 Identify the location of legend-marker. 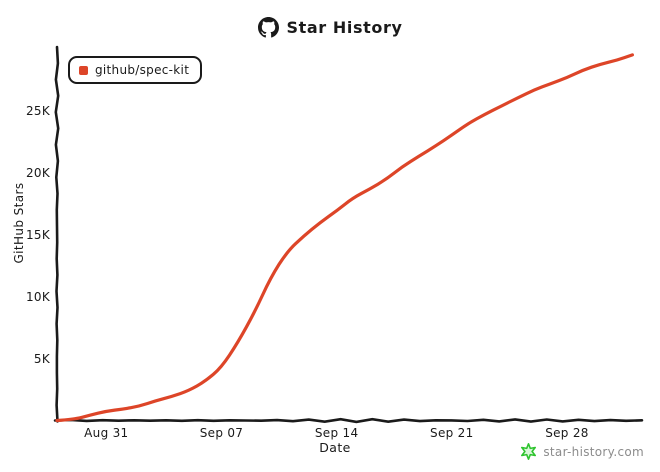
(83, 70).